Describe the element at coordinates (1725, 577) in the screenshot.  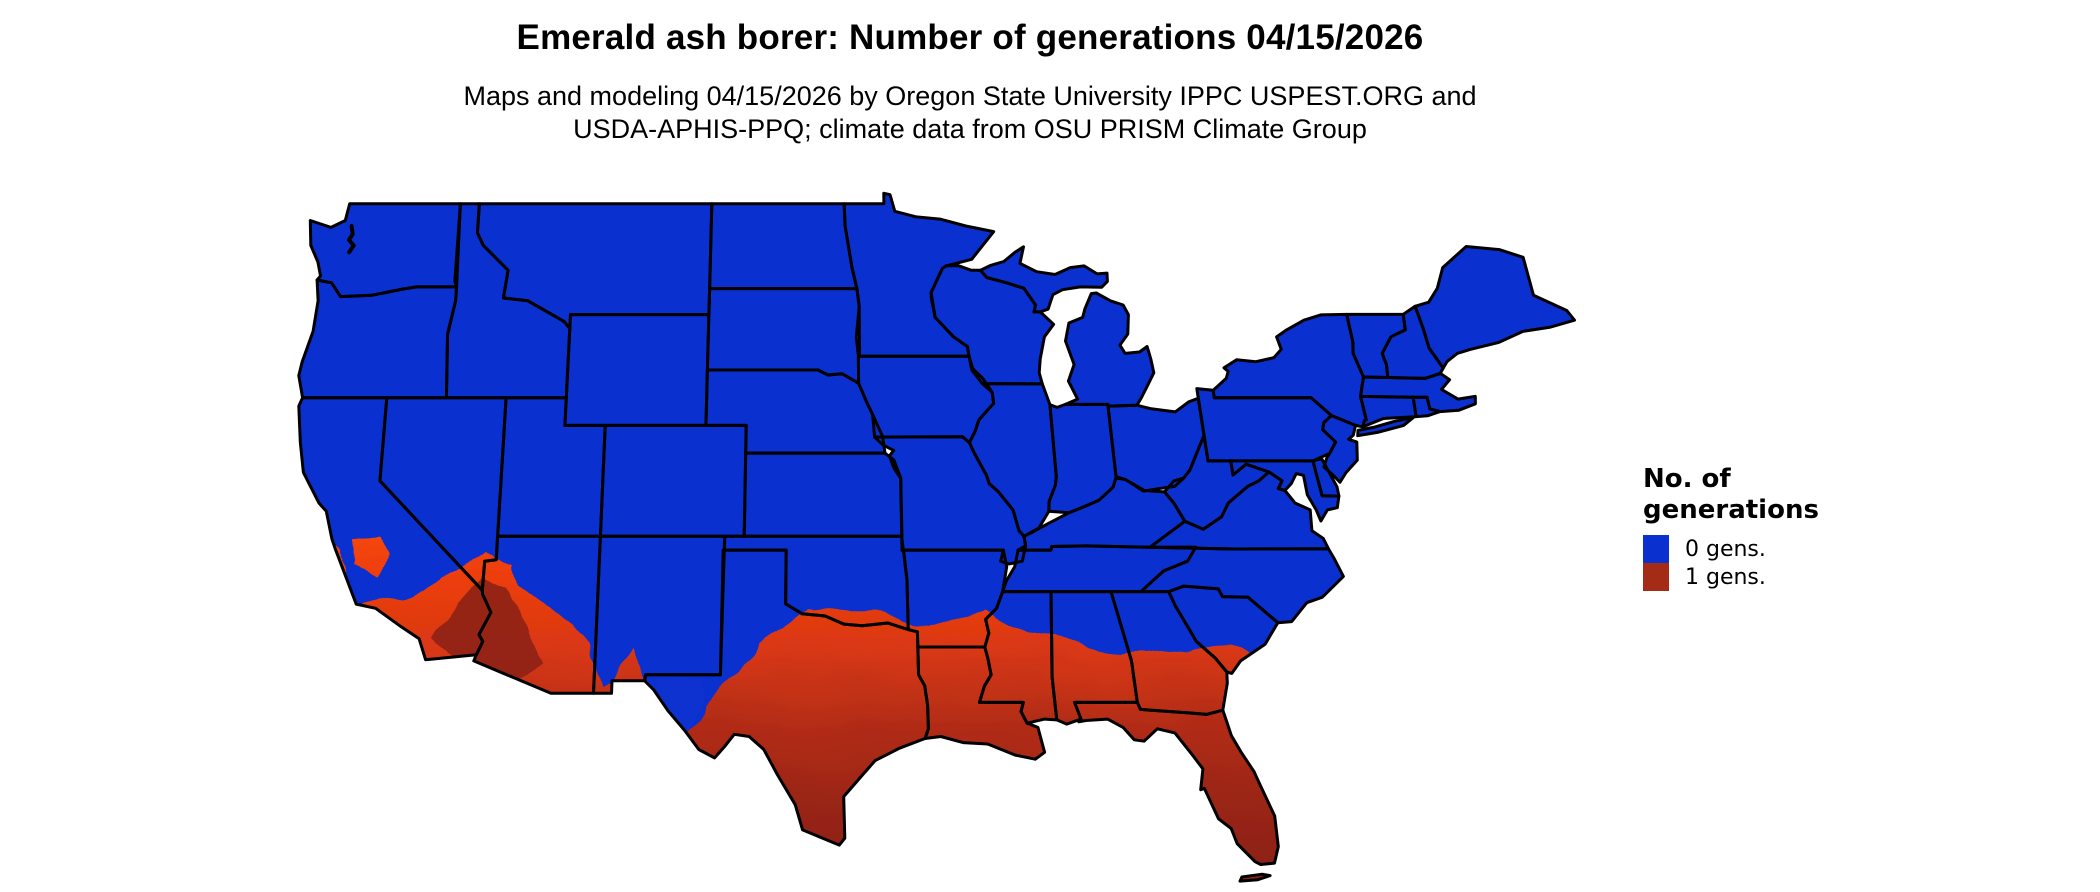
I see `legend-label-1-gens: 1 gens.` at that location.